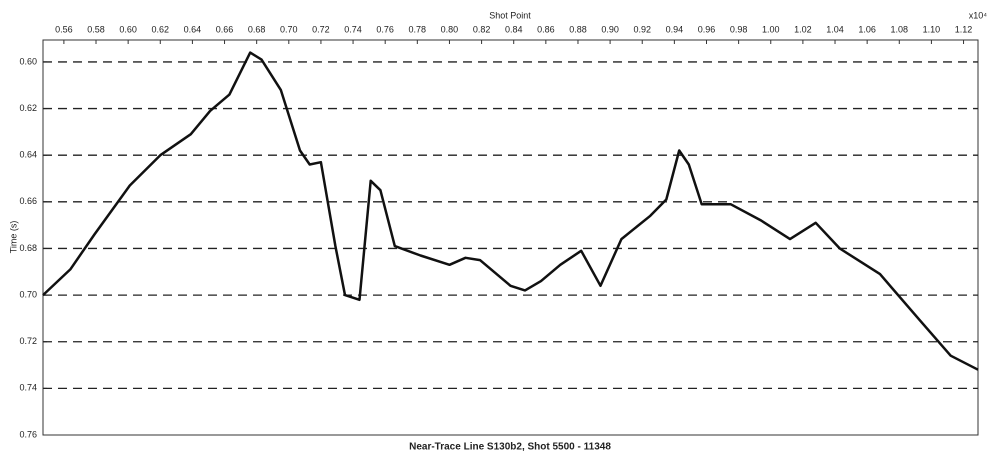  Describe the element at coordinates (418, 29) in the screenshot. I see `x-tick-label: 0.78` at that location.